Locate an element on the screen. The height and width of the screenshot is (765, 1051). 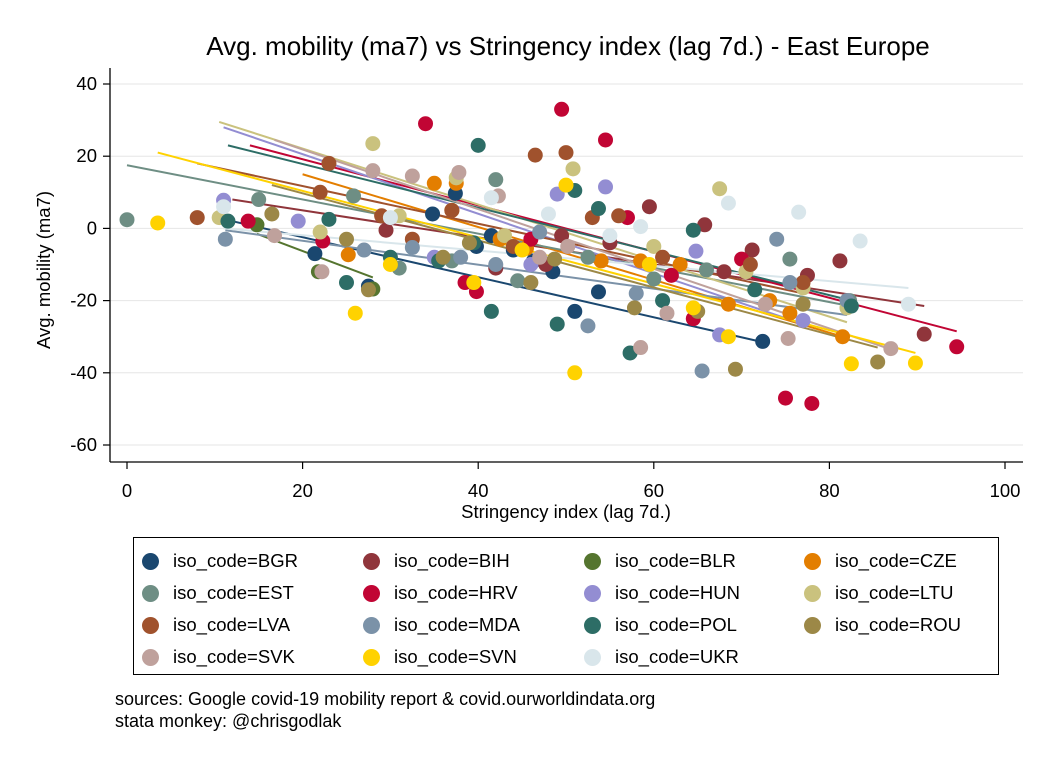
legend-label: iso_code=LTU is located at coordinates (894, 592).